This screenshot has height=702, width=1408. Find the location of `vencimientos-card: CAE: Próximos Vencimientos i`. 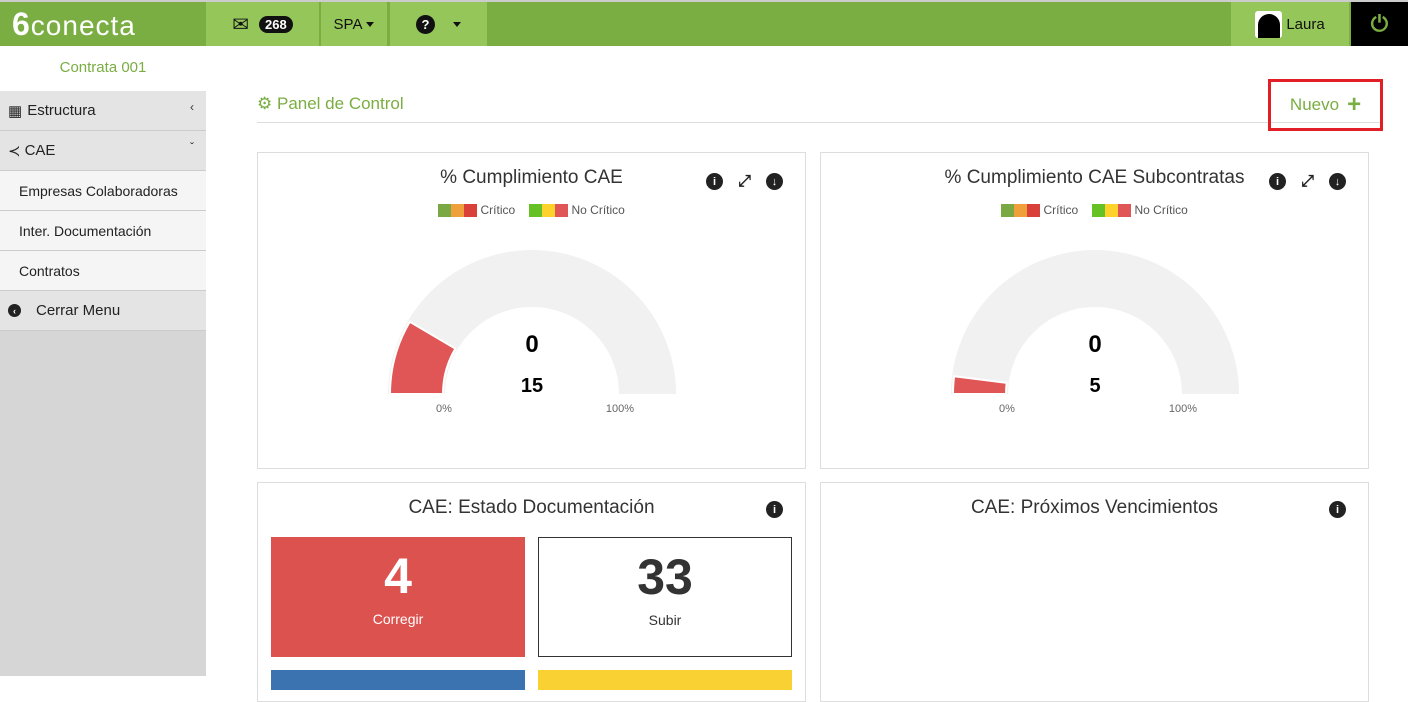

vencimientos-card: CAE: Próximos Vencimientos i is located at coordinates (1094, 592).